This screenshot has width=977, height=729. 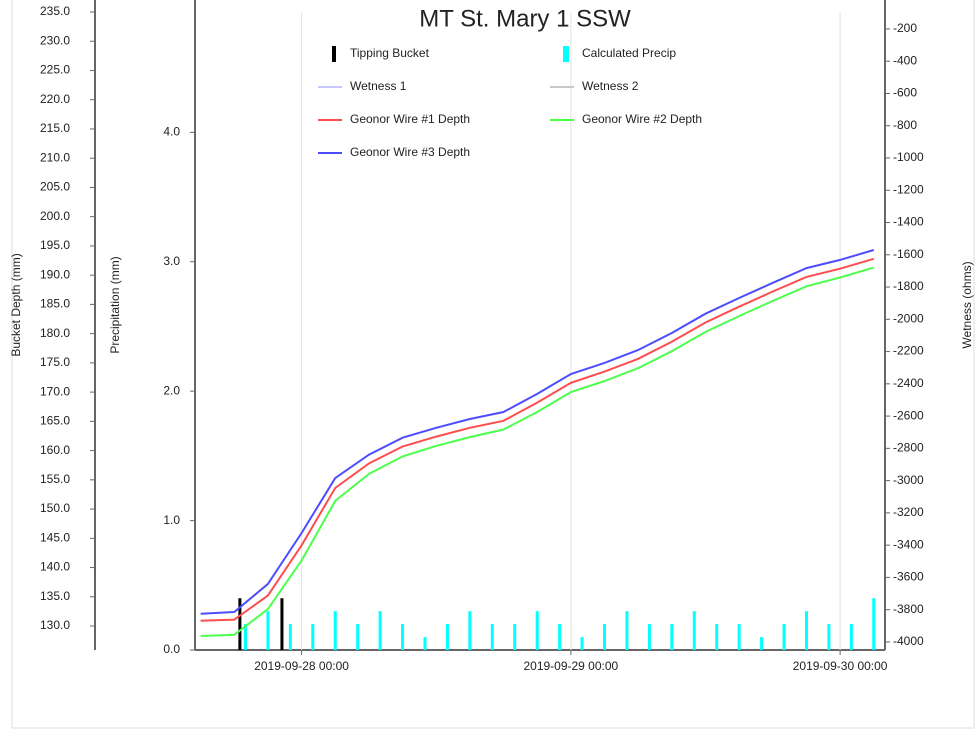 What do you see at coordinates (55, 362) in the screenshot?
I see `yticks-label: 175.0` at bounding box center [55, 362].